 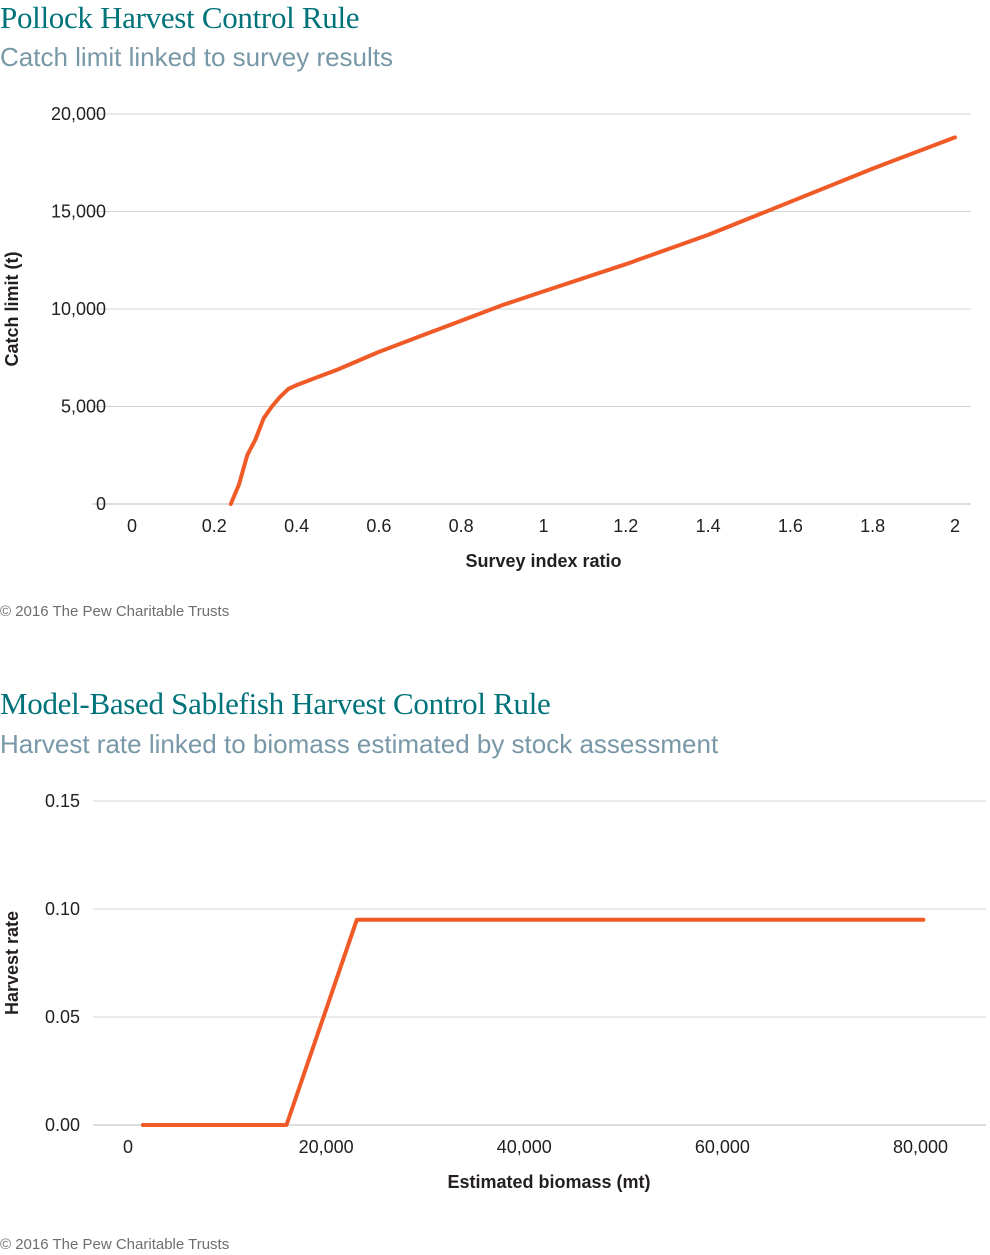 I want to click on chart-2-x-tick-label: 80,000, so click(x=920, y=1147).